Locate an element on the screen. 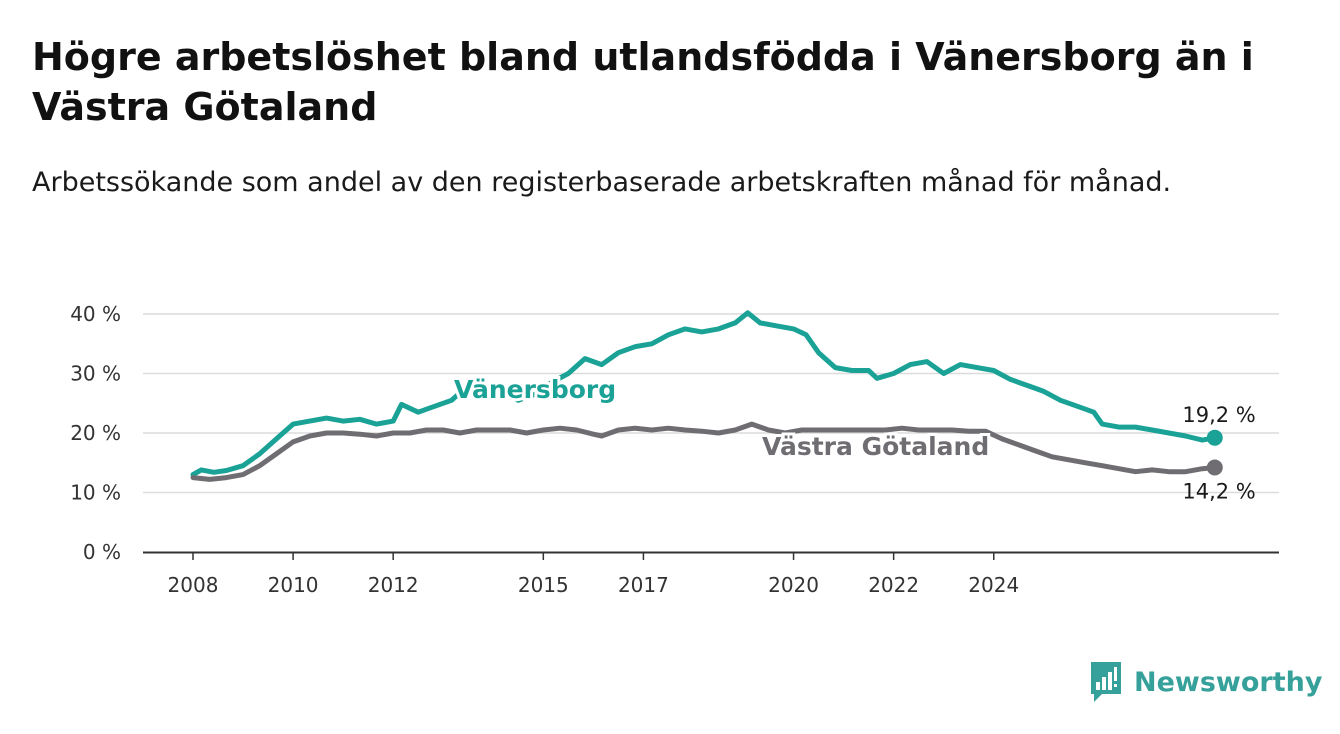 This screenshot has height=734, width=1340. series-name-label-vanersborg: Vänersborg is located at coordinates (535, 389).